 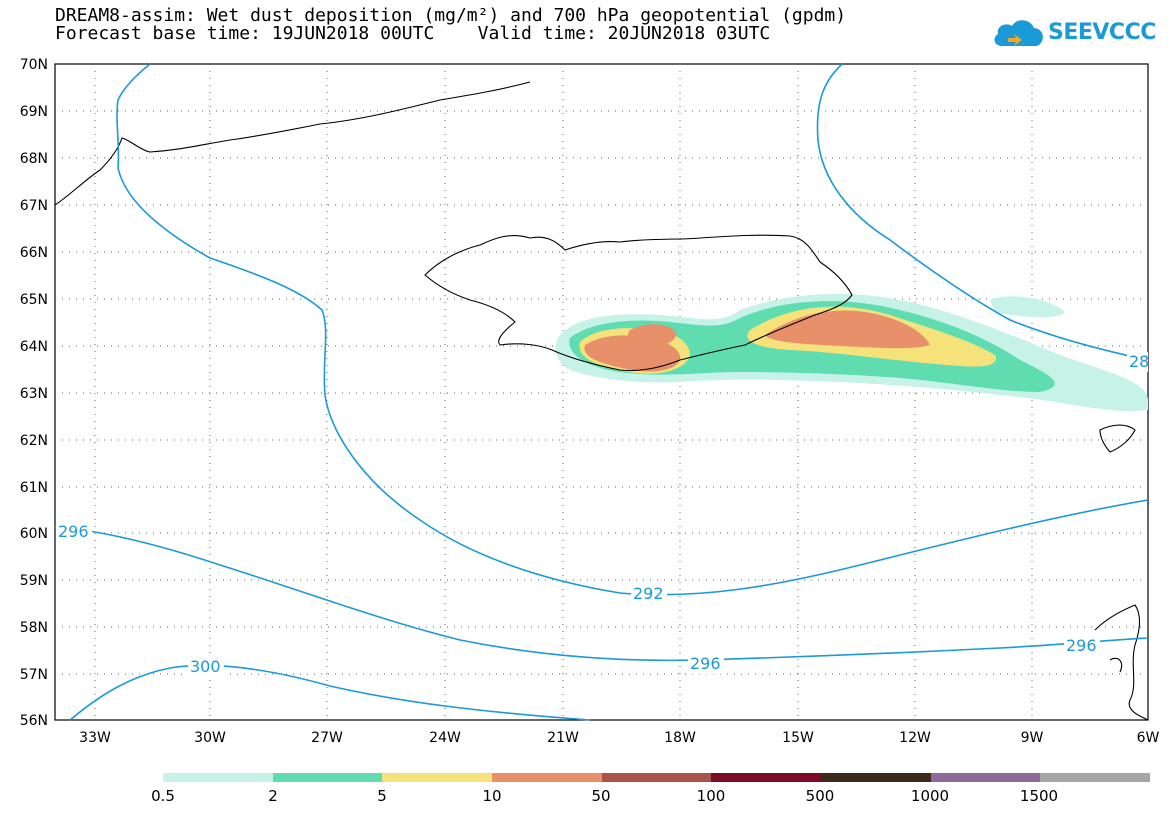 I want to click on colorbar-label: 2, so click(x=273, y=796).